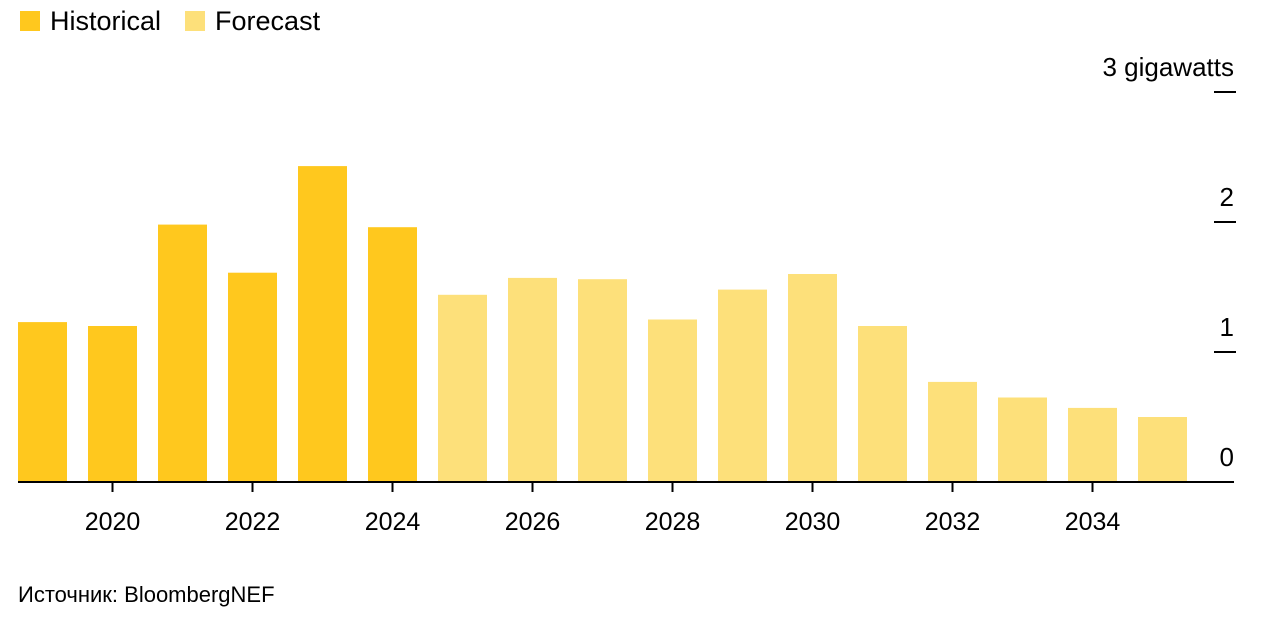 The image size is (1280, 632). I want to click on x-tick-label-2032: 2032, so click(953, 522).